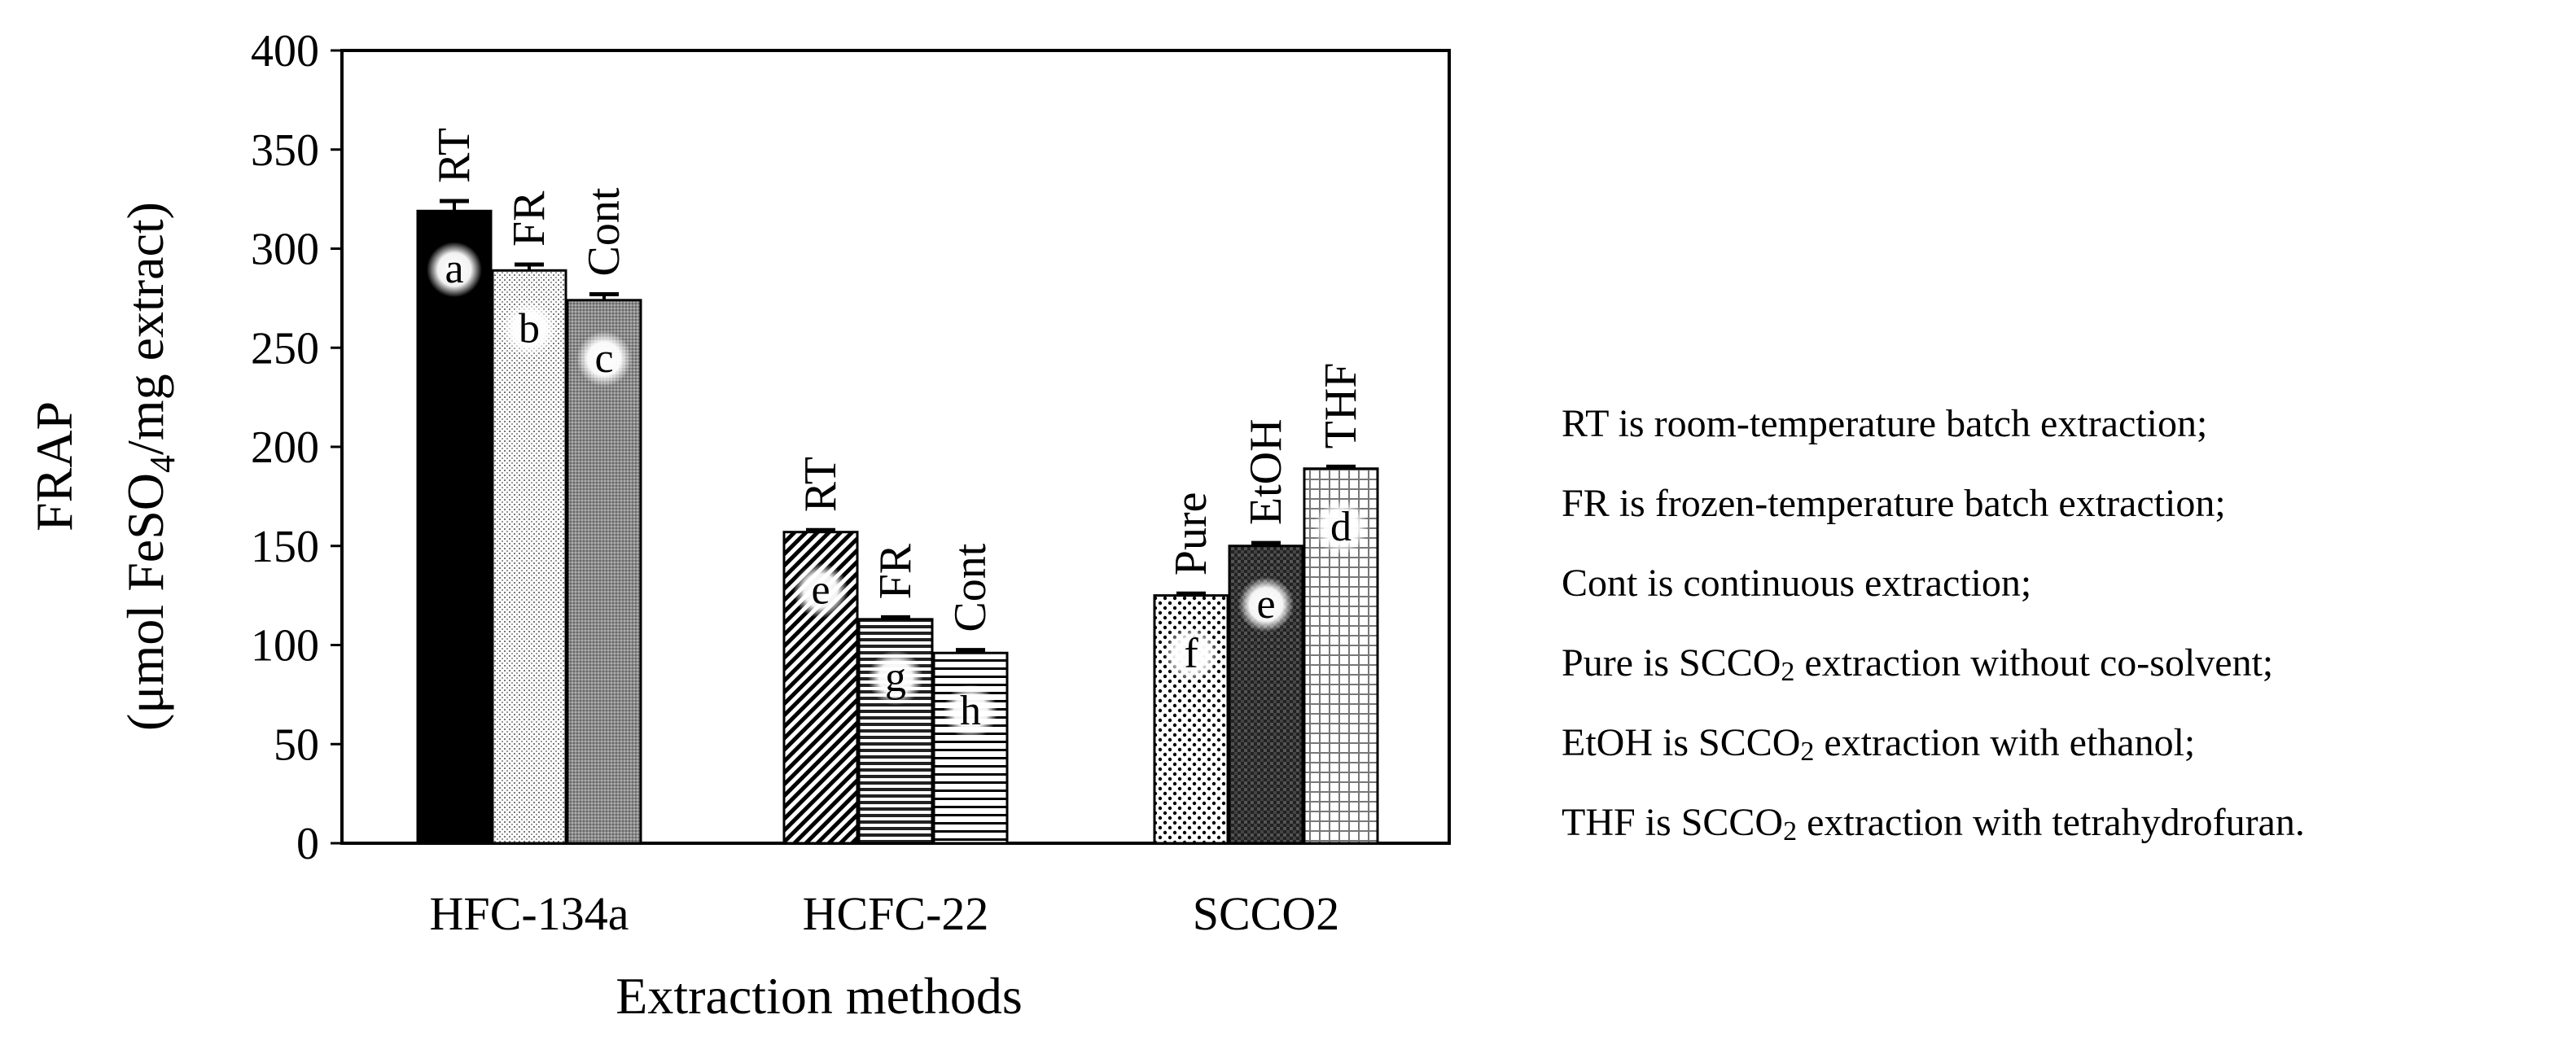 Image resolution: width=2576 pixels, height=1041 pixels. What do you see at coordinates (1266, 471) in the screenshot?
I see `bar-label: EtOH` at bounding box center [1266, 471].